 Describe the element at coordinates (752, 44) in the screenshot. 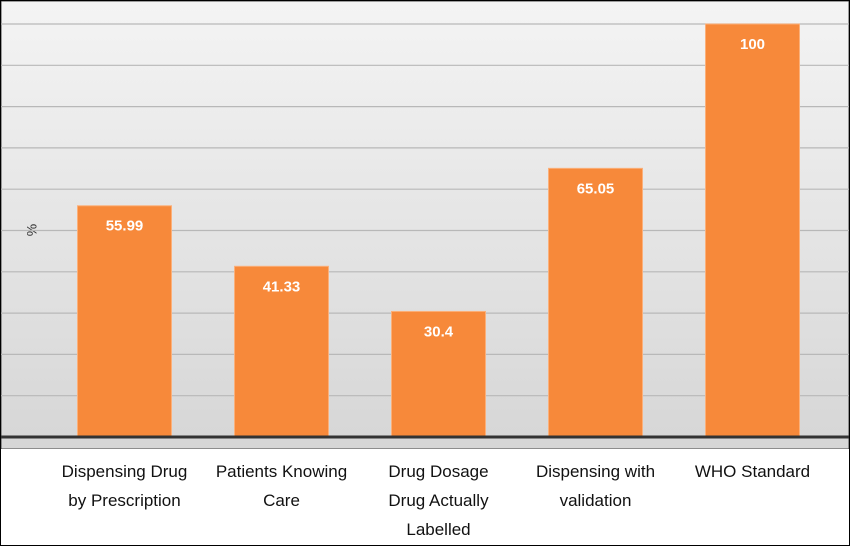

I see `value-label: 100` at that location.